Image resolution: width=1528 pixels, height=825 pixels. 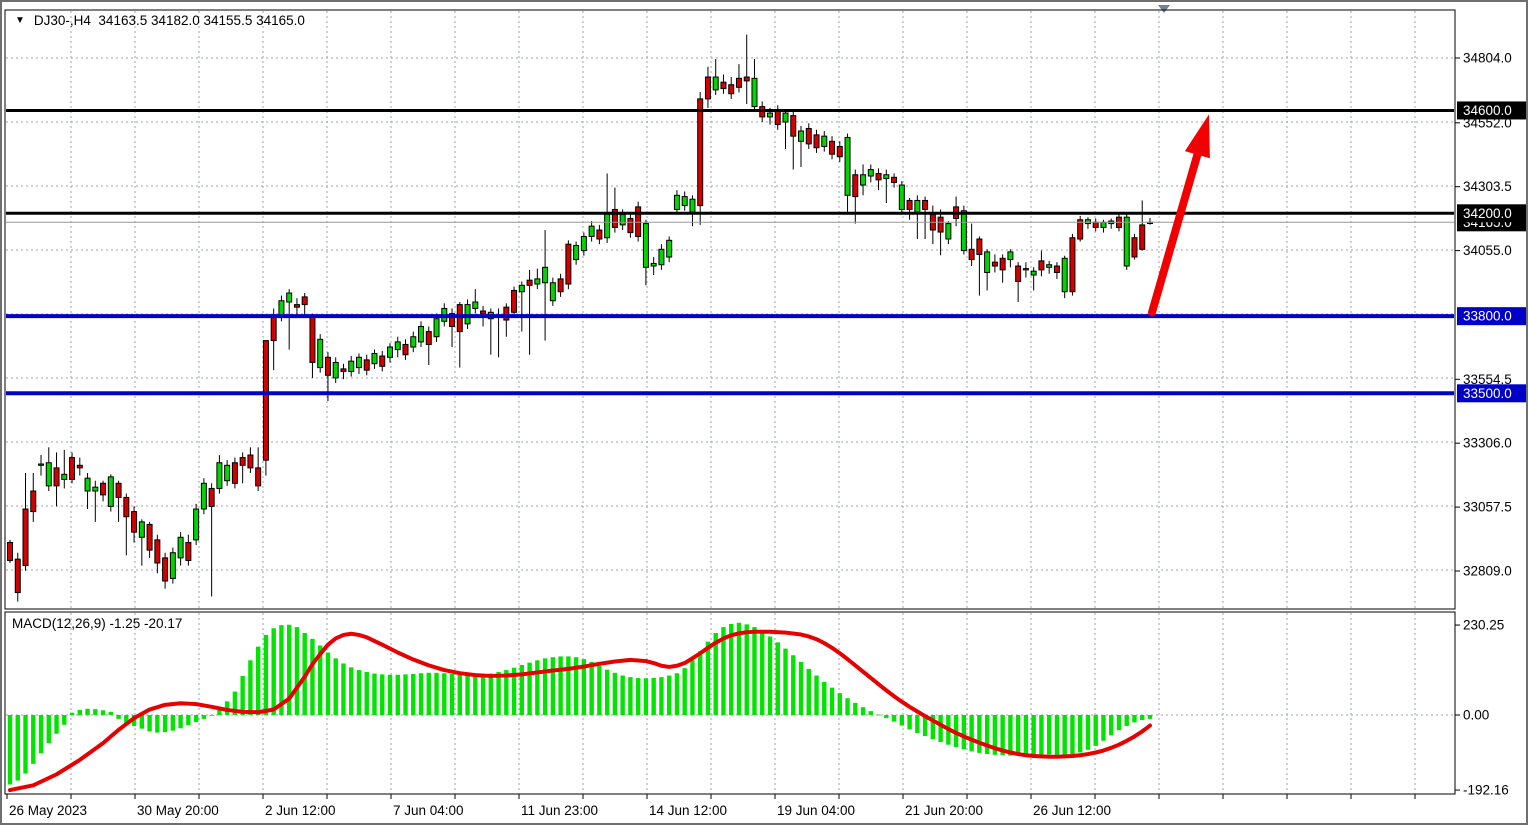 What do you see at coordinates (97, 623) in the screenshot?
I see `indicator-label: MACD(12,26,9) -1.25 -20.17` at bounding box center [97, 623].